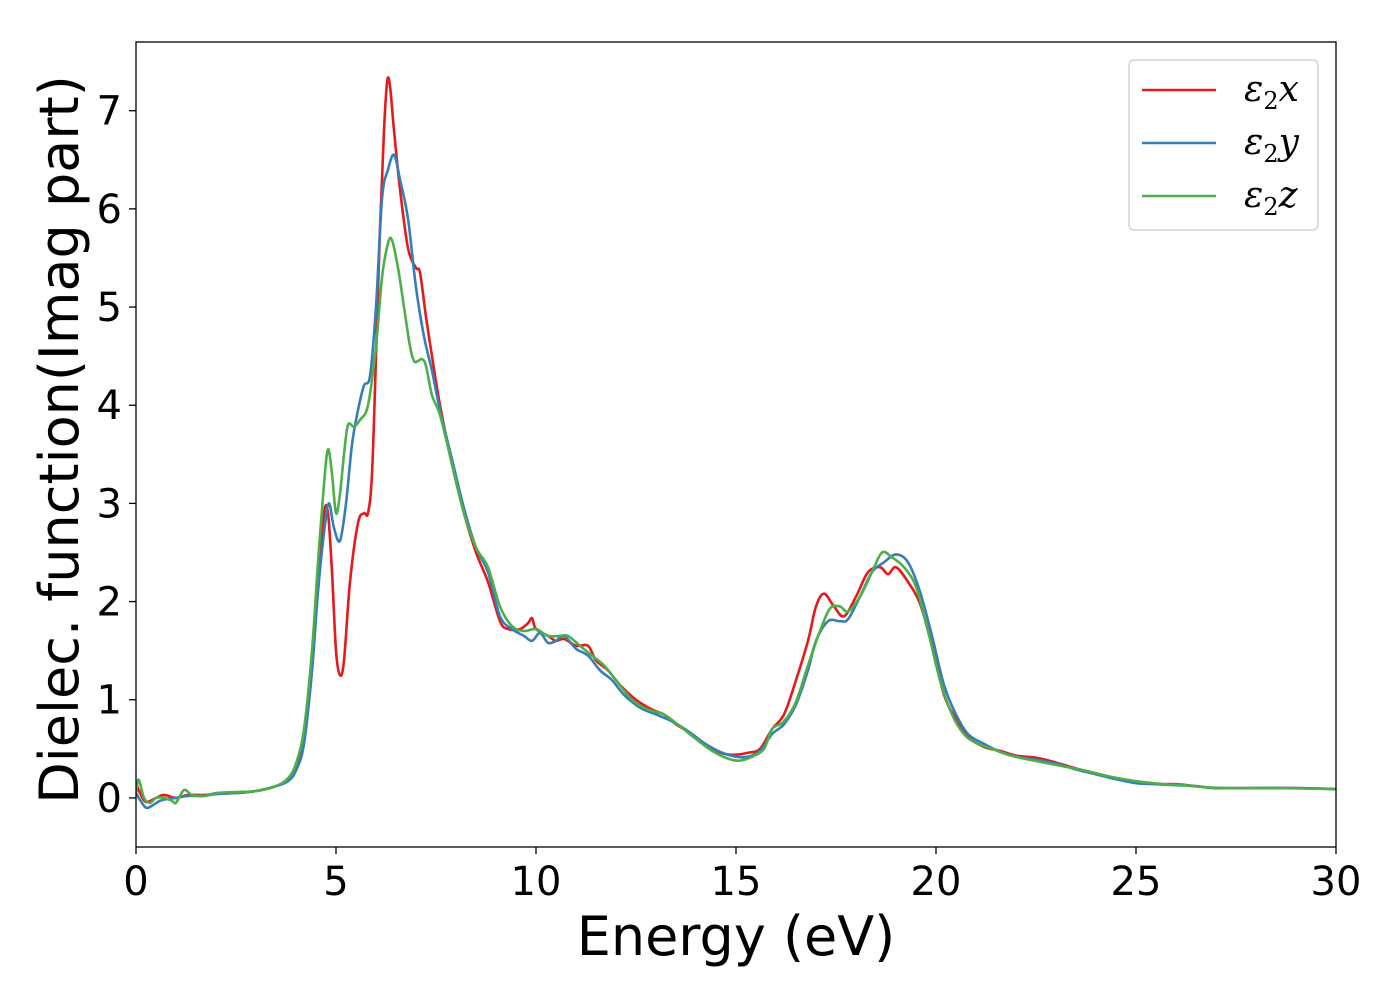  What do you see at coordinates (109, 504) in the screenshot?
I see `y-tick-label: 3` at bounding box center [109, 504].